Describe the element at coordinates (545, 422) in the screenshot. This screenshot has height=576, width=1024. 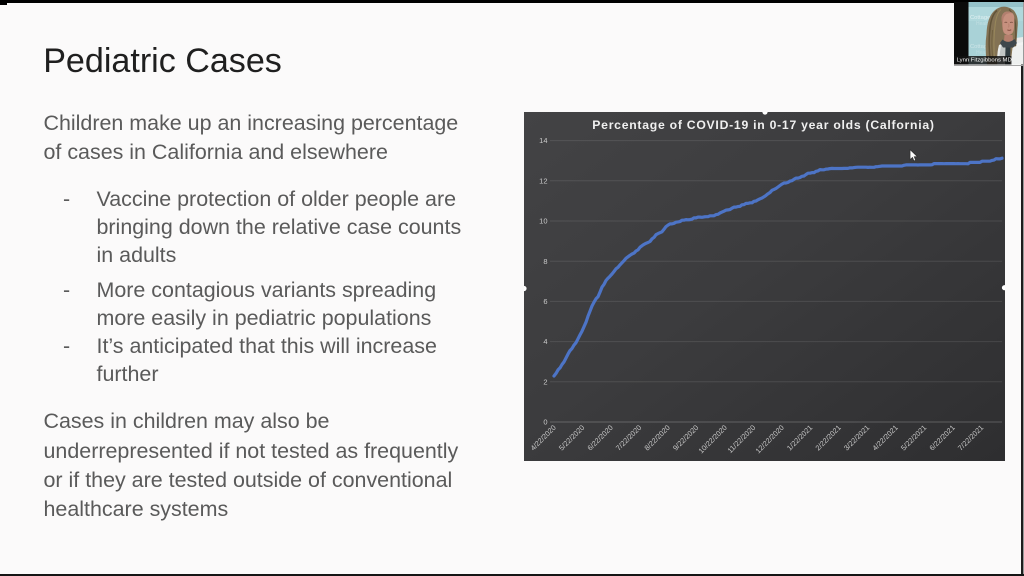
I see `svg-text: 0` at that location.